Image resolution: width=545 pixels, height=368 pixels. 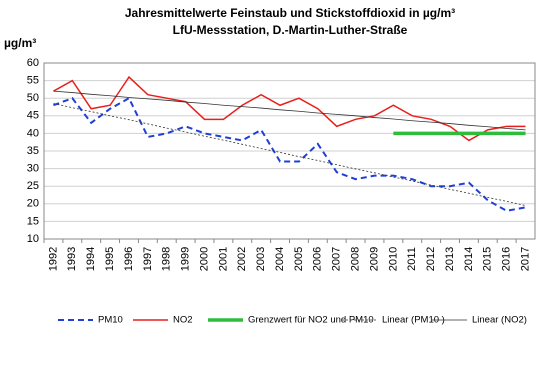 I want to click on y-tick-label: 30, so click(x=33, y=169).